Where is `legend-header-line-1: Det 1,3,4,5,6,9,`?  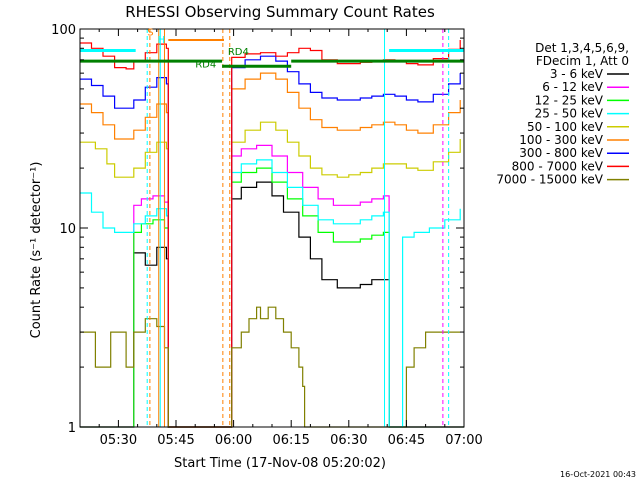
legend-header-line-1: Det 1,3,4,5,6,9, is located at coordinates (582, 48).